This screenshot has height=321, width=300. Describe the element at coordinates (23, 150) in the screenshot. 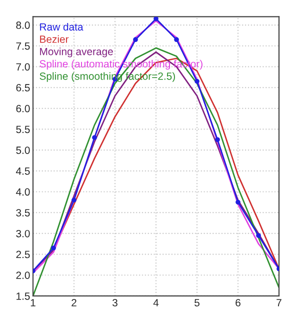

I see `y-tick-label: 5.0` at that location.